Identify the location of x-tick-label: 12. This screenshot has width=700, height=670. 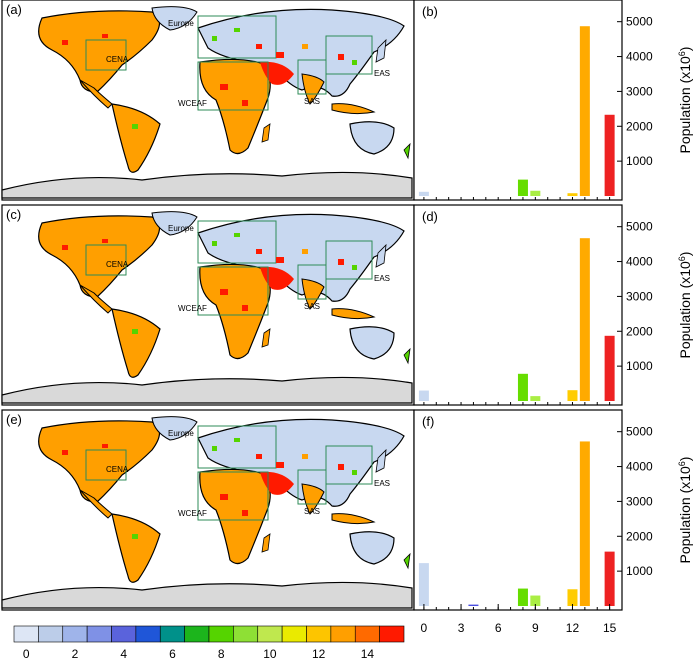
(573, 628).